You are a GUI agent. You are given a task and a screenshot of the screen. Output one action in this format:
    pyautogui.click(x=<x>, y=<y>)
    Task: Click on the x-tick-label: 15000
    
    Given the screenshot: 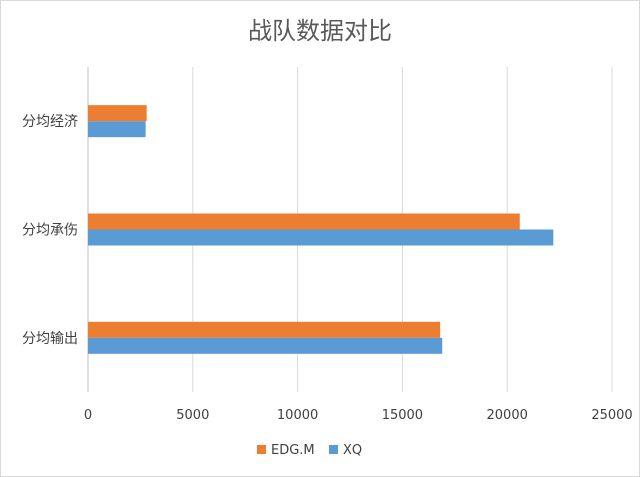 What is the action you would take?
    pyautogui.click(x=402, y=415)
    